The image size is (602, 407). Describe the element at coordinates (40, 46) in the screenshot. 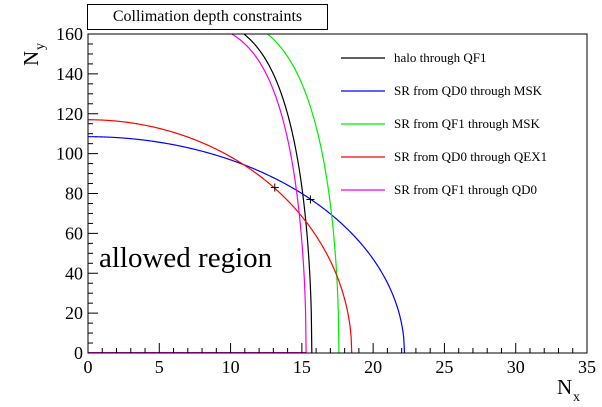

I see `y-axis-title-sub: y` at that location.